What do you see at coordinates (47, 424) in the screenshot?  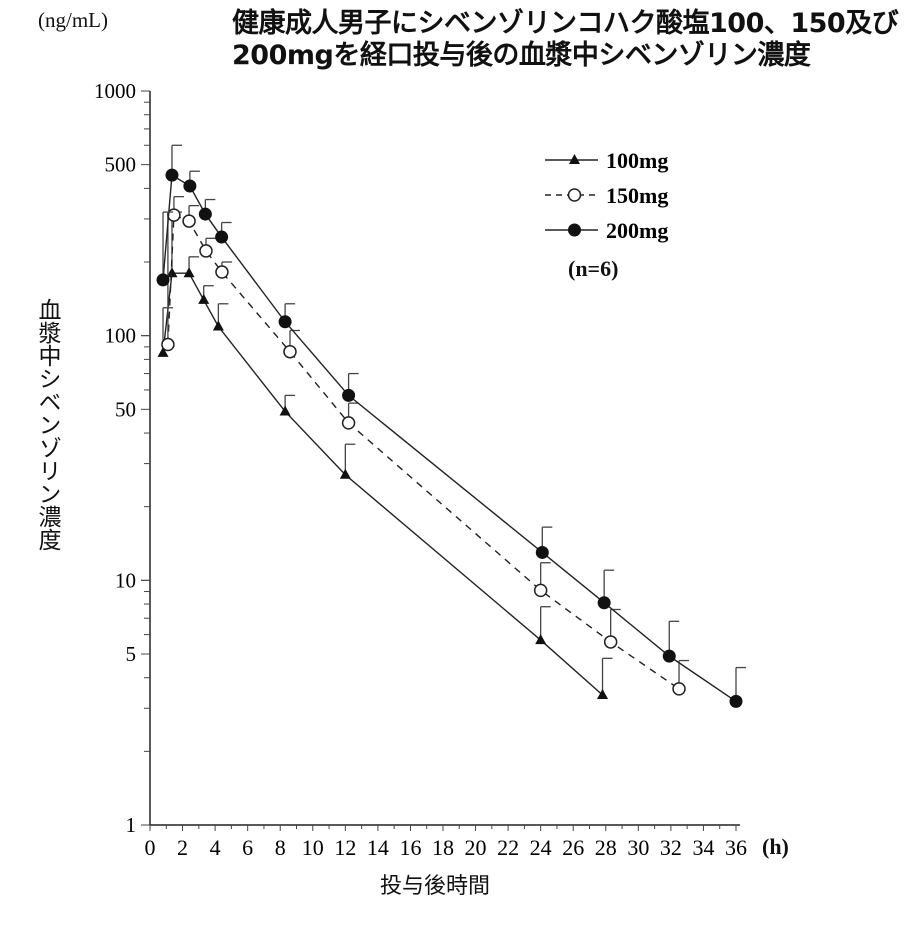 I see `y-axis-label: 血漿中シベンゾリン濃度` at bounding box center [47, 424].